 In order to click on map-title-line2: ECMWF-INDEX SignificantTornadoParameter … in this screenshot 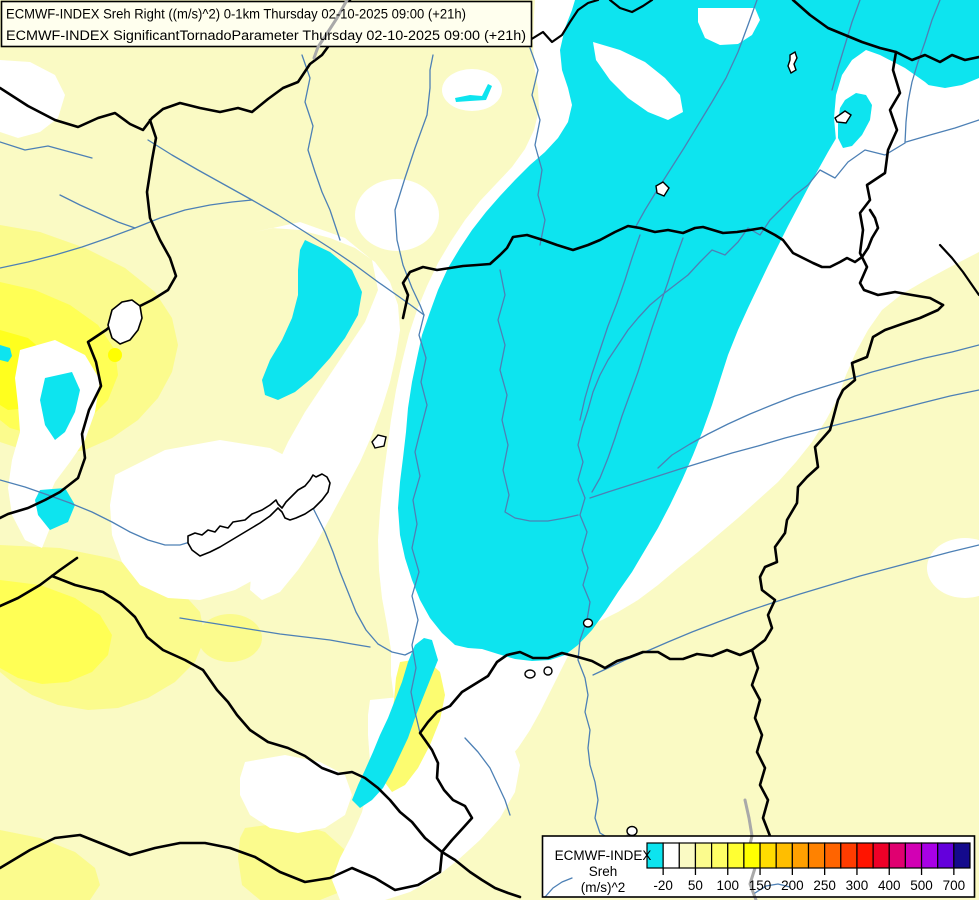, I will do `click(266, 36)`.